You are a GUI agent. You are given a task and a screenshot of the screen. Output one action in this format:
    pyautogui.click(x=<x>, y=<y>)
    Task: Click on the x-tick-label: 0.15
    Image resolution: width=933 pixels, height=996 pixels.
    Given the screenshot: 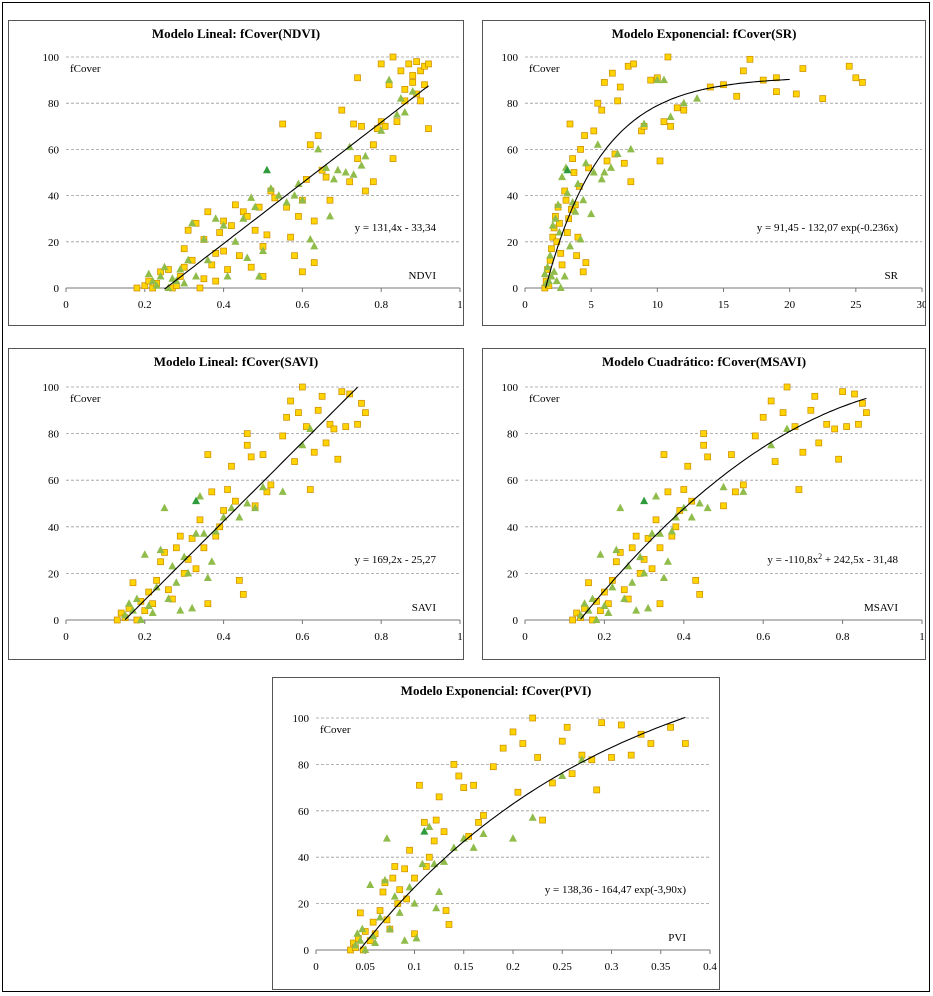 What is the action you would take?
    pyautogui.click(x=464, y=967)
    